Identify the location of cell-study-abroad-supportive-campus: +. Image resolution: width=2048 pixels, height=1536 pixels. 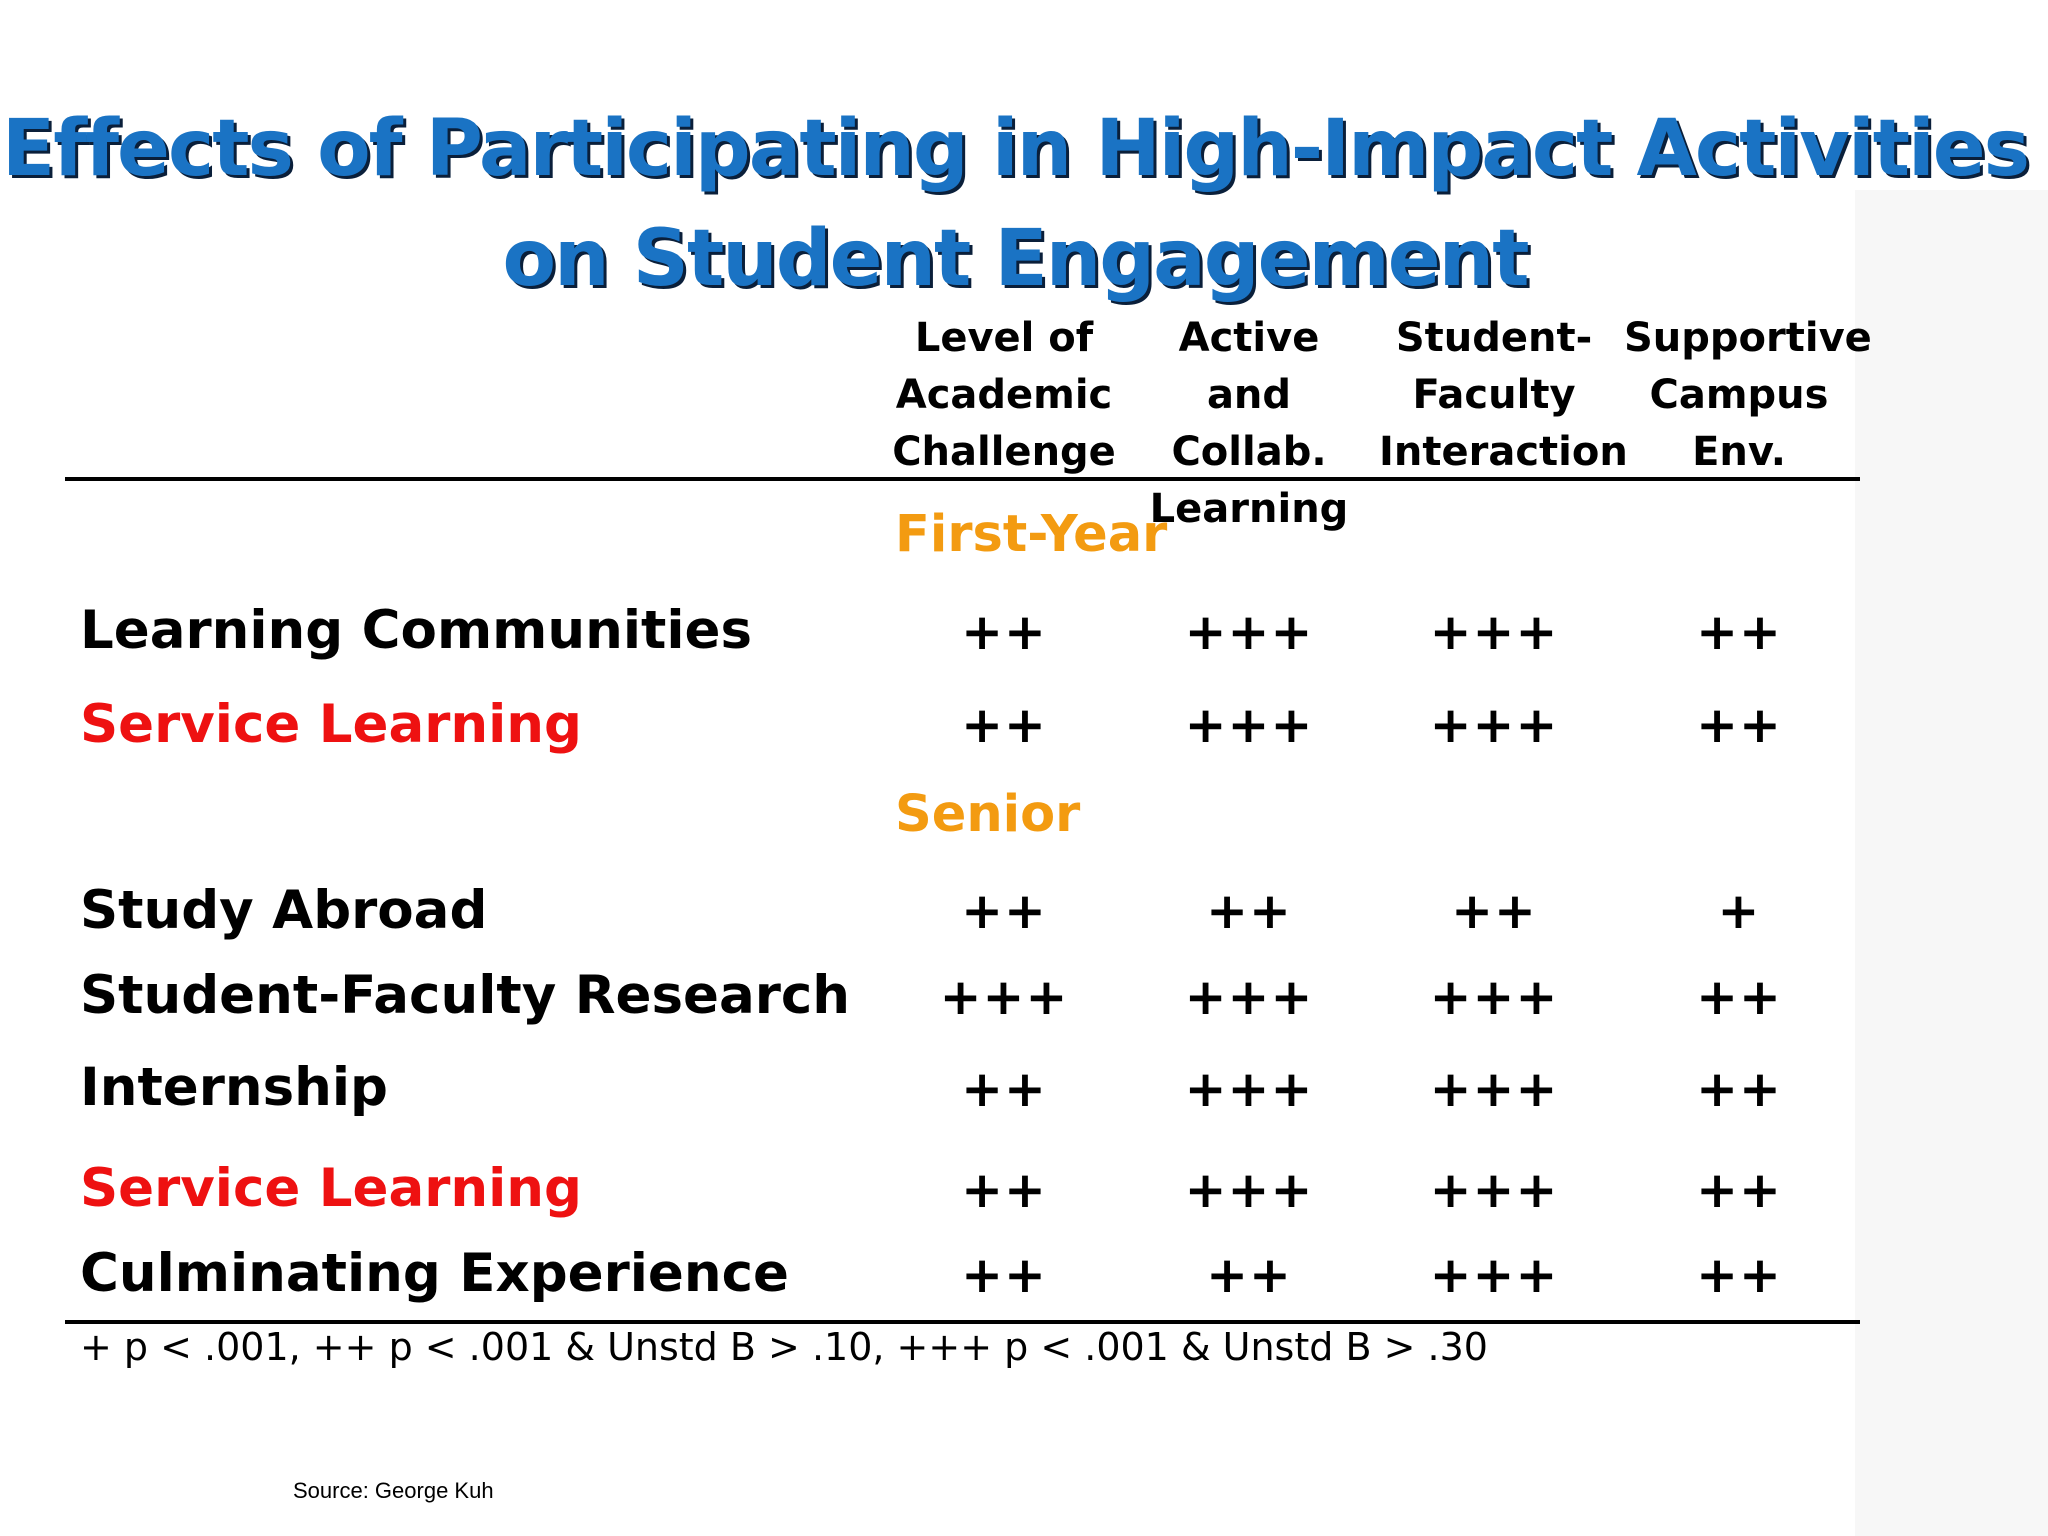
(1739, 911).